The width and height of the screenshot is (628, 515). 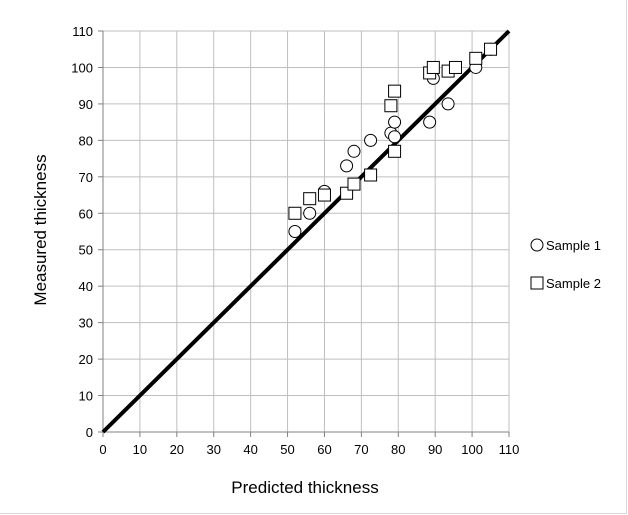 I want to click on y-tick-label: 70, so click(x=86, y=177).